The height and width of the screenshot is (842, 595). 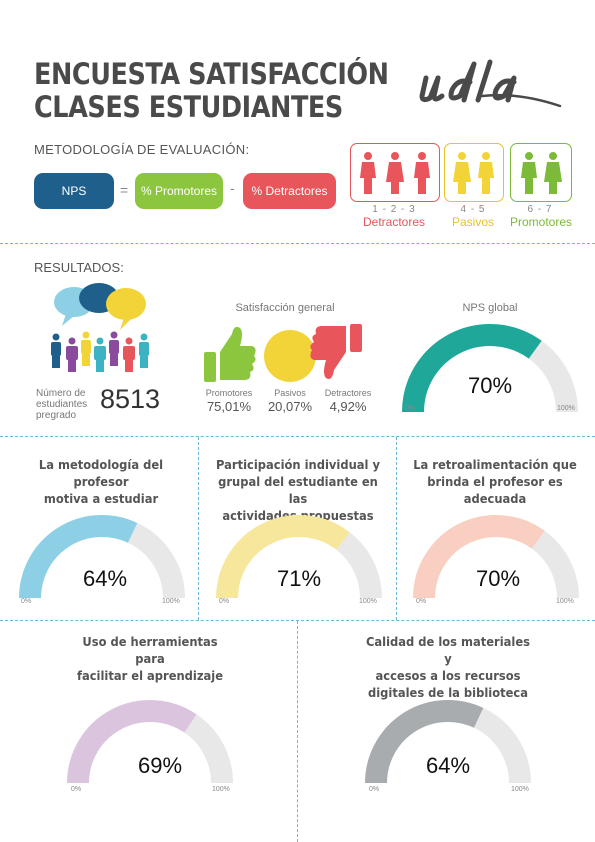 What do you see at coordinates (221, 789) in the screenshot?
I see `gauge-4-max: 100%` at bounding box center [221, 789].